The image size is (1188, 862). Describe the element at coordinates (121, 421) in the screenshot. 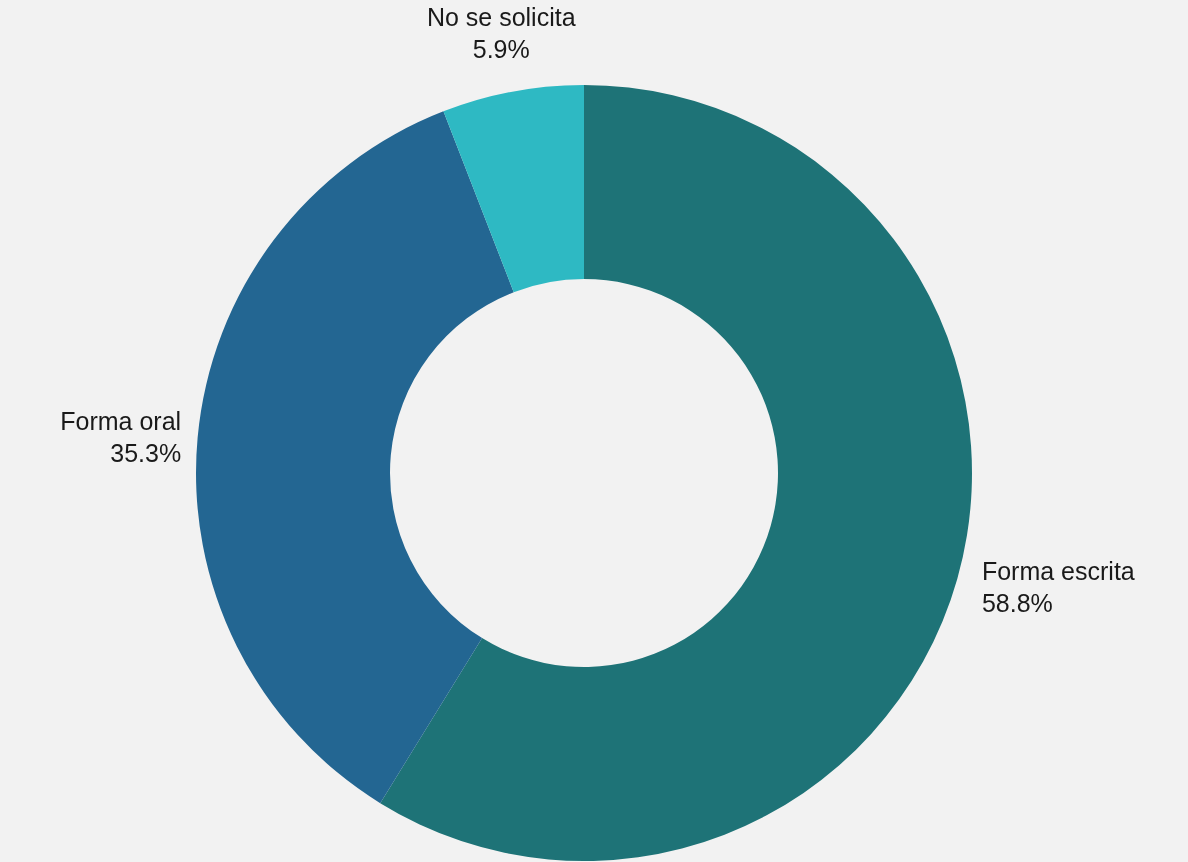

I see `slice-label: Forma oral` at that location.